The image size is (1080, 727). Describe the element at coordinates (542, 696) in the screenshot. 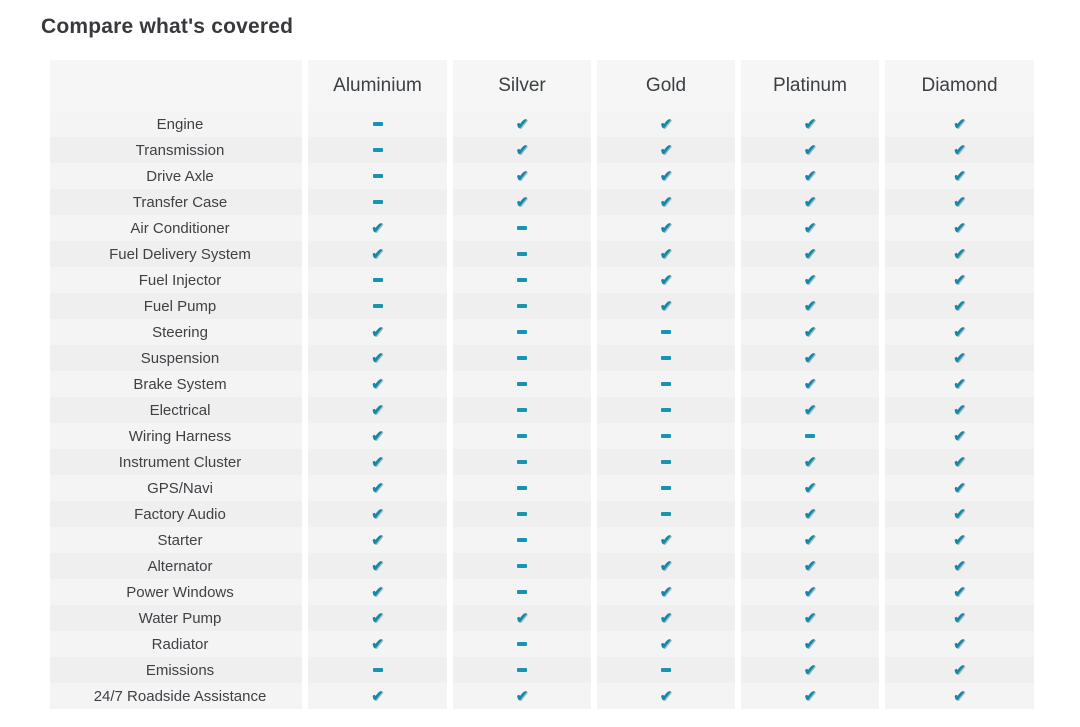

I see `table-row: 24/7 Roadside Assistance ✔ ✔ ✔ ✔ ✔` at that location.